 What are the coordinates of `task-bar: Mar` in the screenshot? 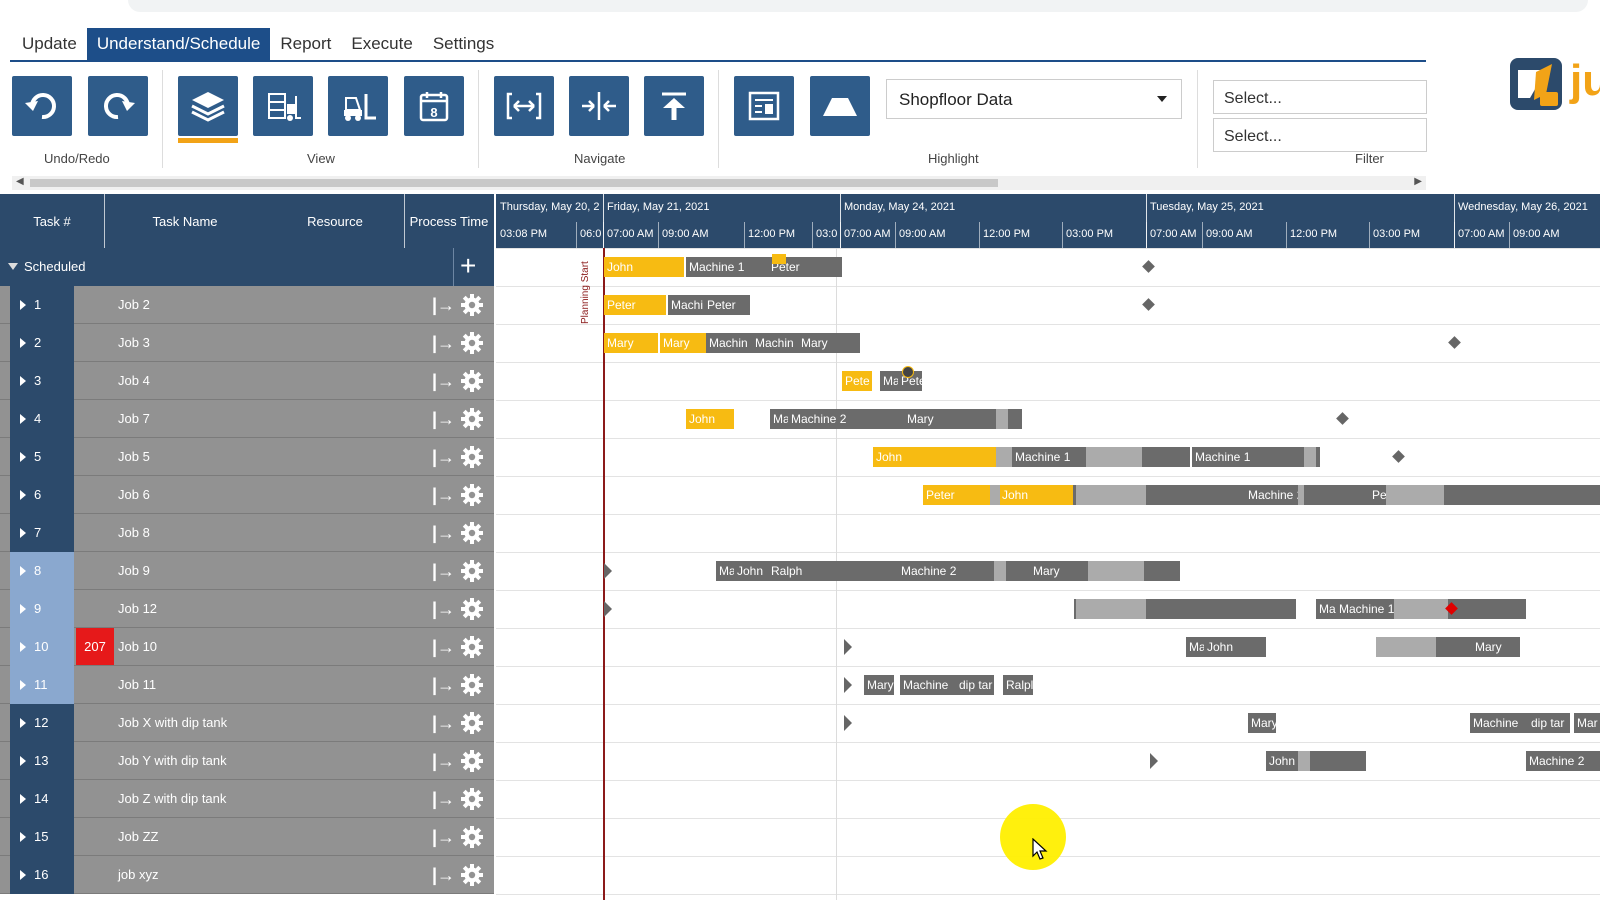 It's located at (1587, 723).